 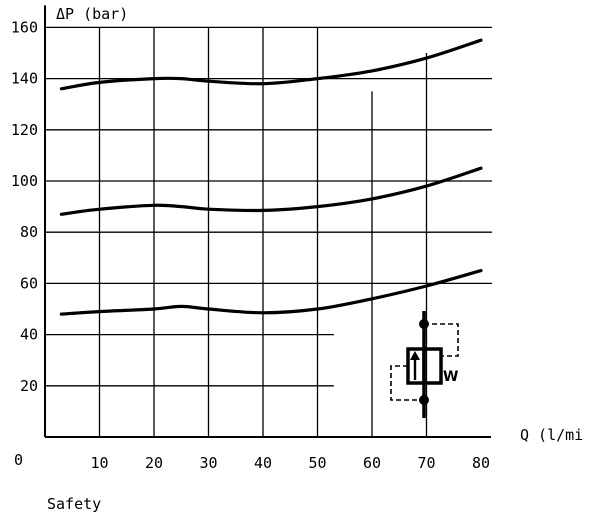 What do you see at coordinates (24, 130) in the screenshot?
I see `y-tick-120: 120` at bounding box center [24, 130].